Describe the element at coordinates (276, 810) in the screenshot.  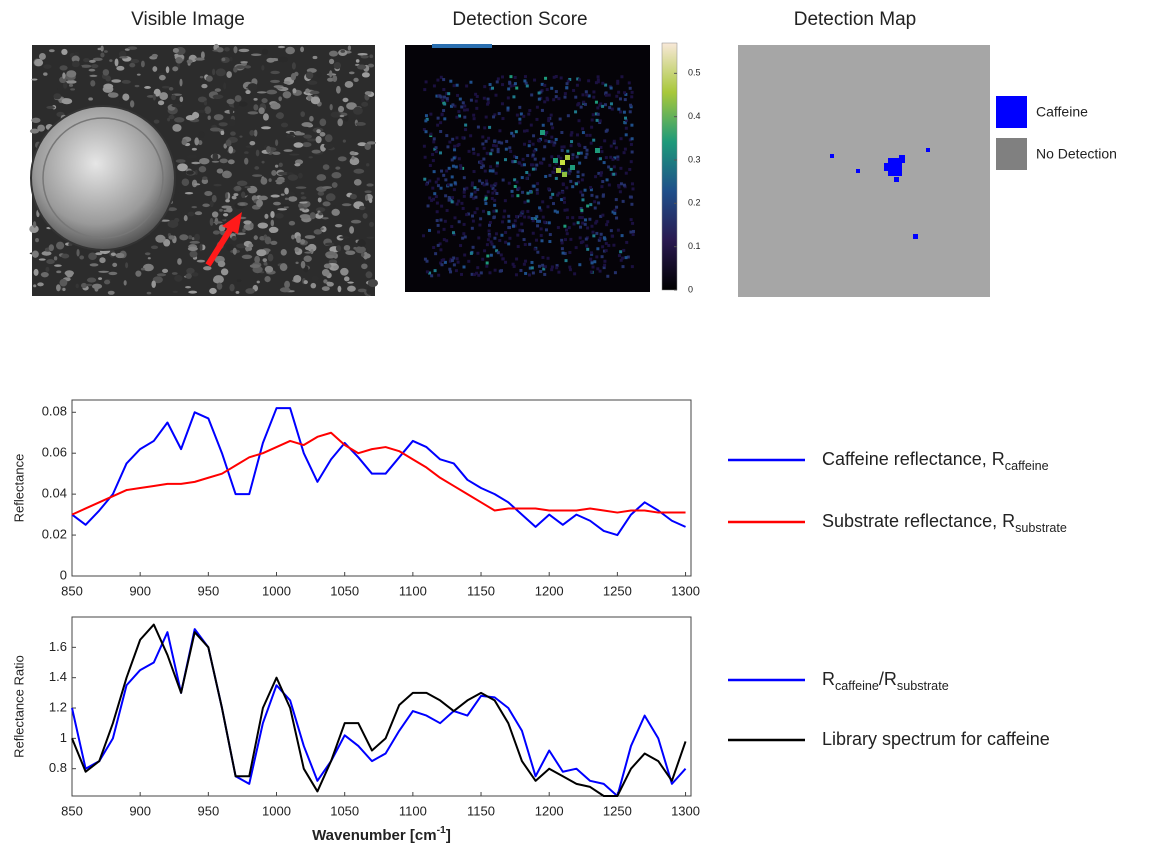
I see `x-tick-label: 1000` at that location.